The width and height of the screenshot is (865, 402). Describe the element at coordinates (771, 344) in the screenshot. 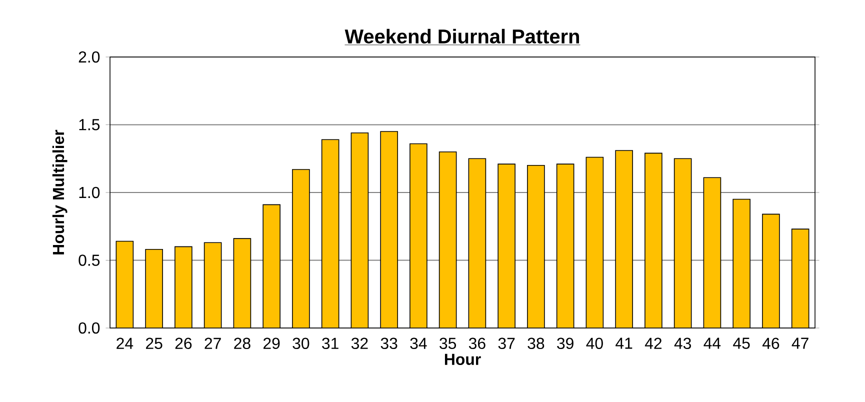

I see `x-tick-label: 46` at that location.